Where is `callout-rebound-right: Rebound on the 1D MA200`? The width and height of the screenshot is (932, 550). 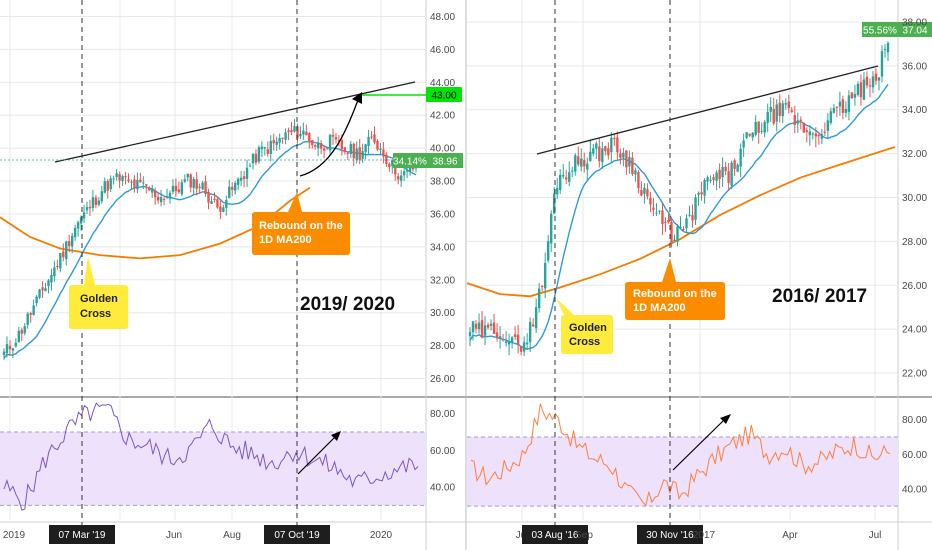
callout-rebound-right: Rebound on the 1D MA200 is located at coordinates (675, 289).